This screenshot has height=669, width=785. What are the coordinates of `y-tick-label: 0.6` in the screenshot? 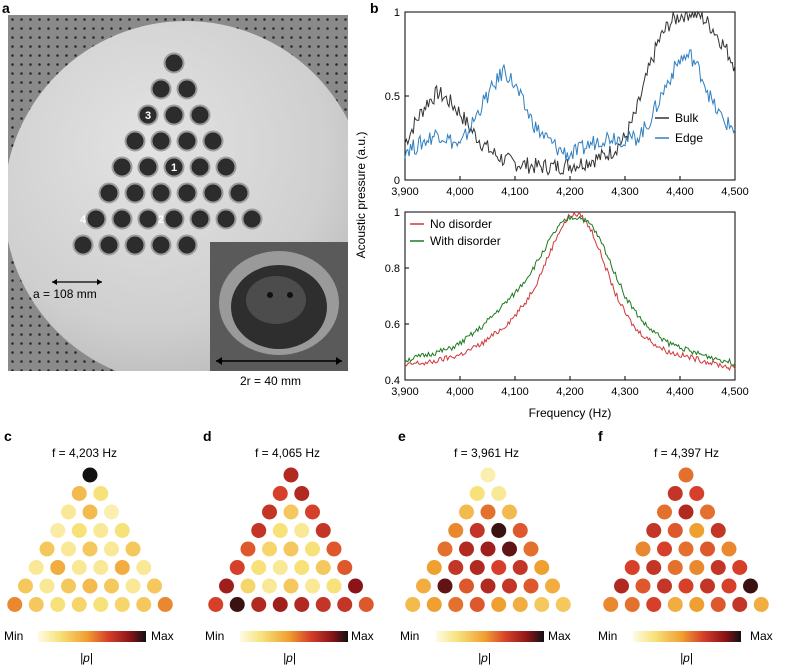 It's located at (392, 325).